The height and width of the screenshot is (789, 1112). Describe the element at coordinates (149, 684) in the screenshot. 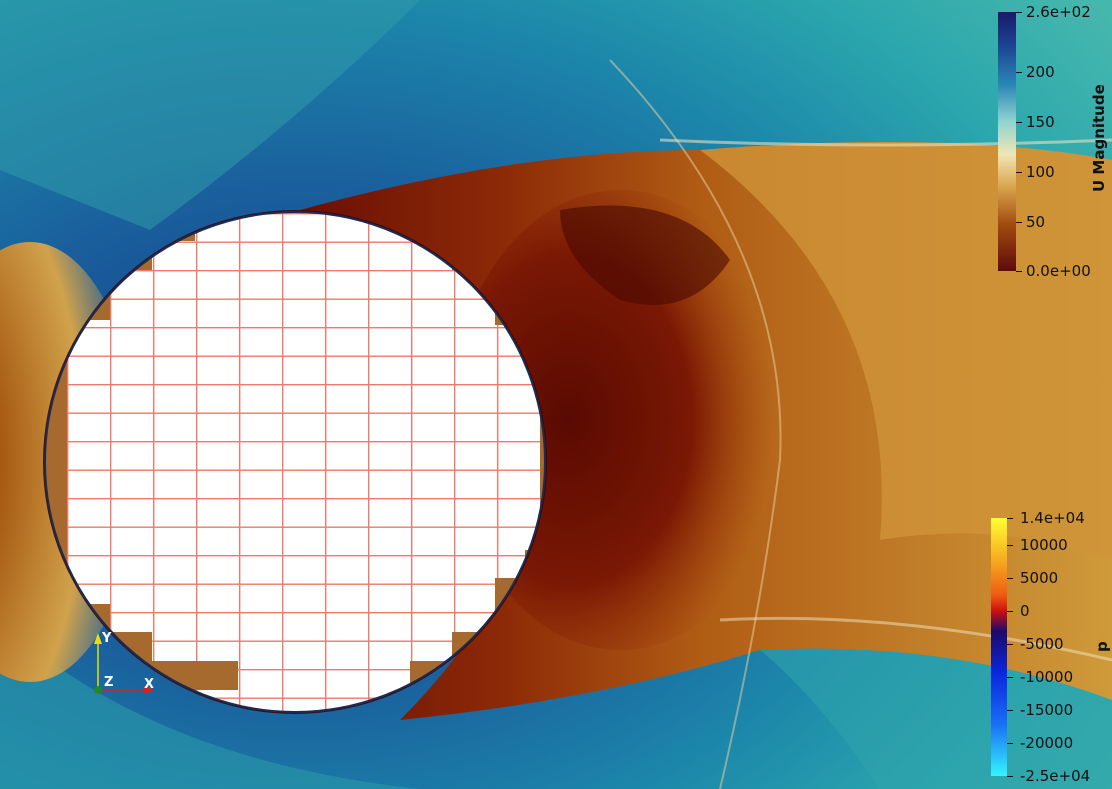

I see `axis-x-label: X` at that location.